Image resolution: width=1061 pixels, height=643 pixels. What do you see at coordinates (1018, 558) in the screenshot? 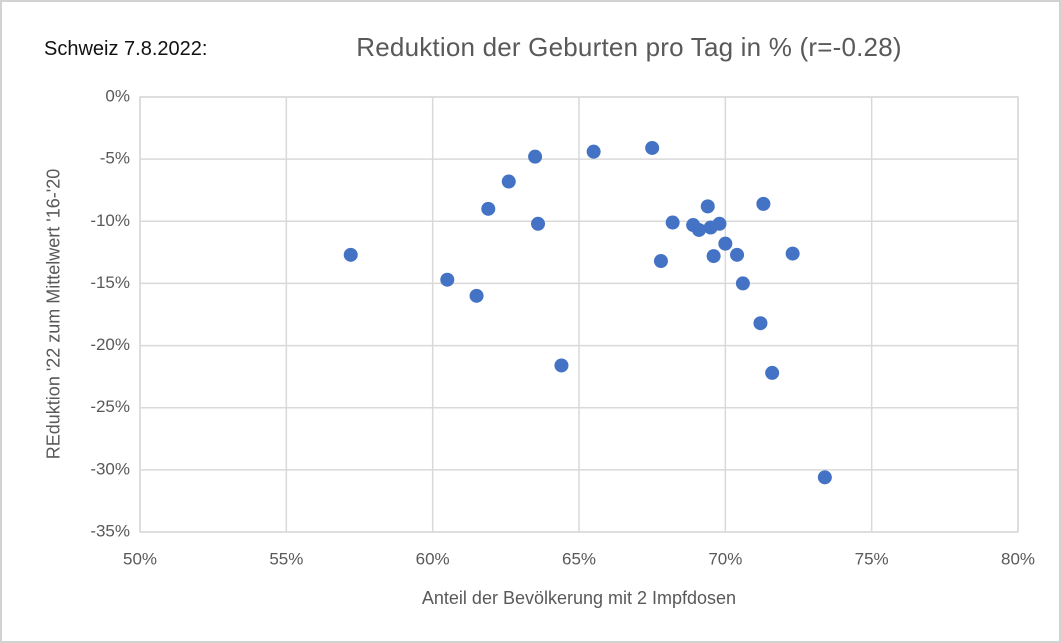
I see `x-tick-label: 80%` at bounding box center [1018, 558].